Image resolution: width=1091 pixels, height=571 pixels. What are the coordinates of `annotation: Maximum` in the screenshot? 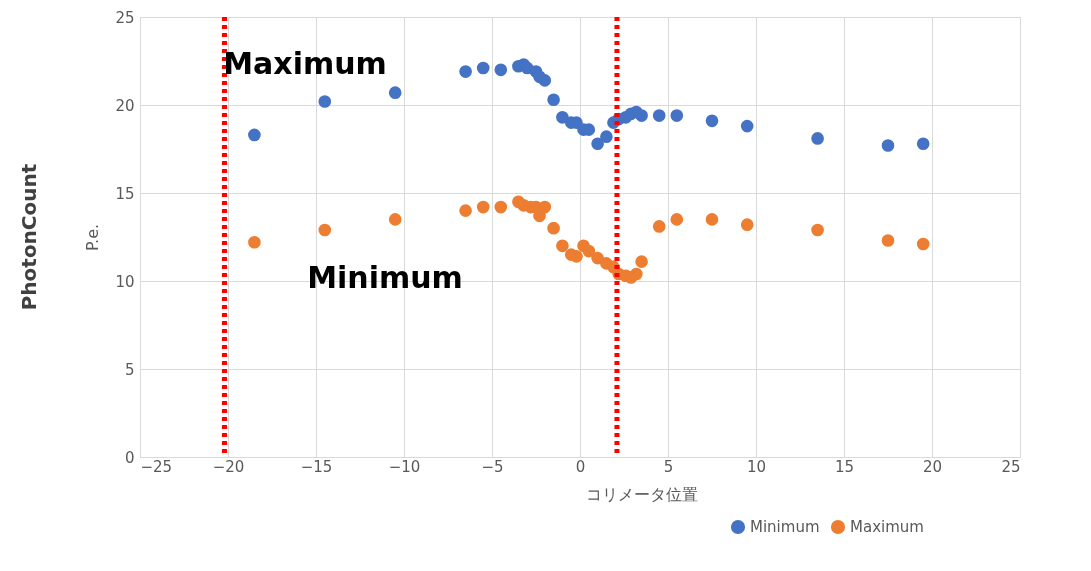 It's located at (305, 63).